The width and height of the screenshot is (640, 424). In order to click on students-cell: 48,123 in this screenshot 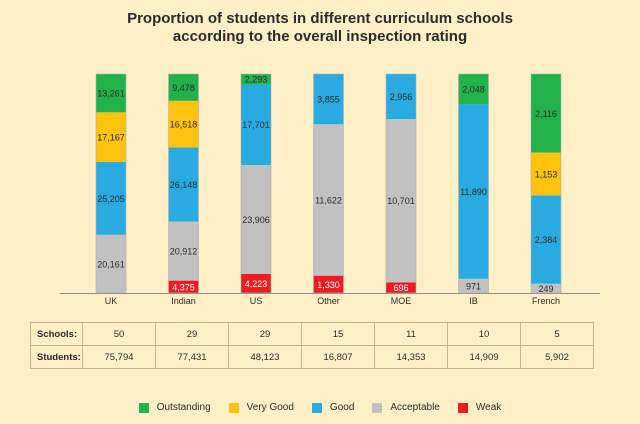, I will do `click(265, 357)`.